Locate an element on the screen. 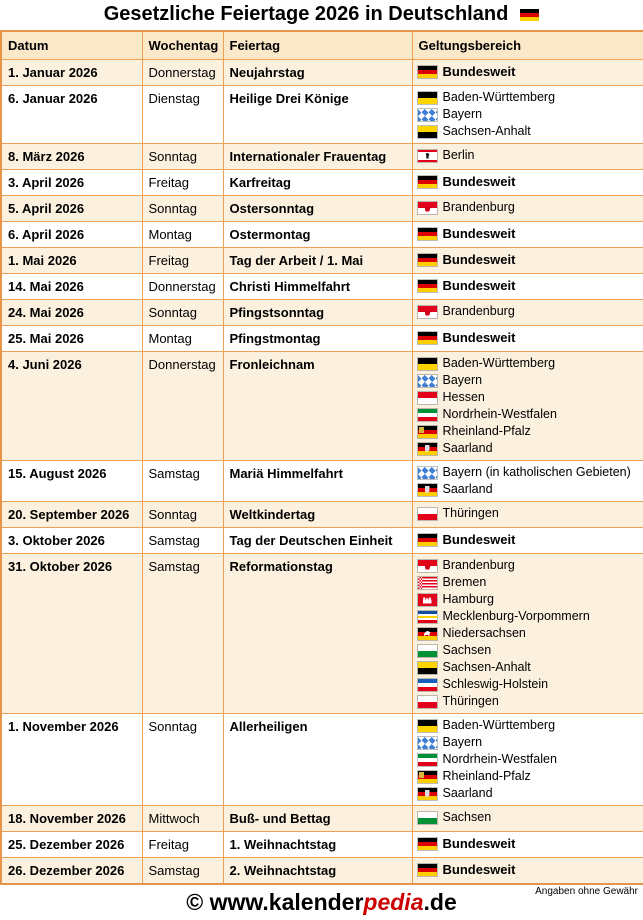 This screenshot has height=920, width=643. table-row: 6. April 2026 Montag Ostermontag Bundesweit is located at coordinates (321, 234).